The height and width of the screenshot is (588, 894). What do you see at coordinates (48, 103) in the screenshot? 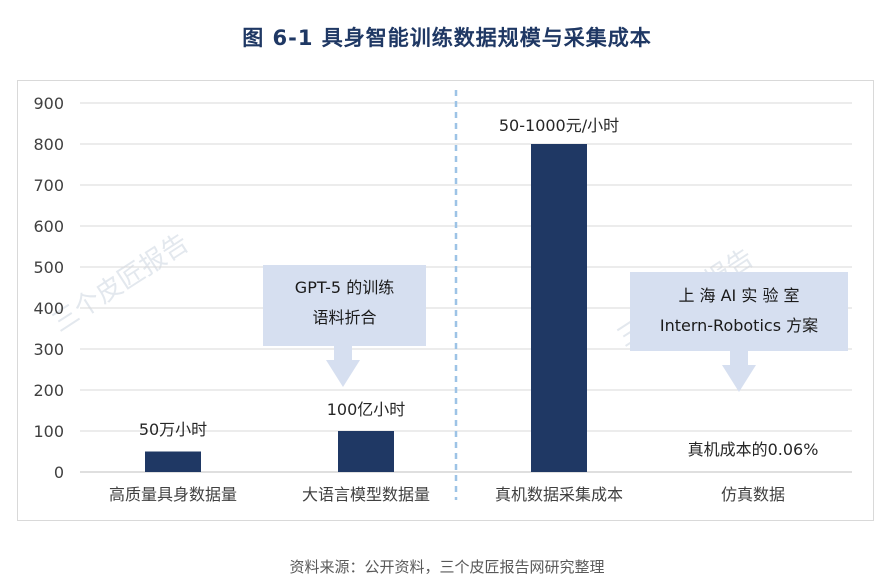
I see `y-tick-label: 900` at bounding box center [48, 103].